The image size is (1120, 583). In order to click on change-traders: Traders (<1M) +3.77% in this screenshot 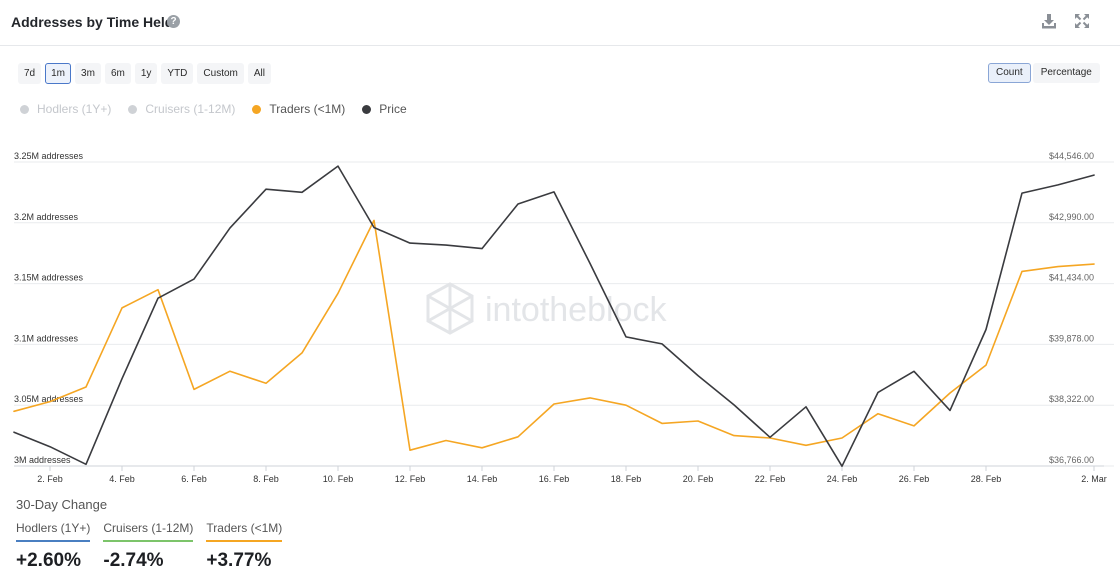, I will do `click(244, 546)`.